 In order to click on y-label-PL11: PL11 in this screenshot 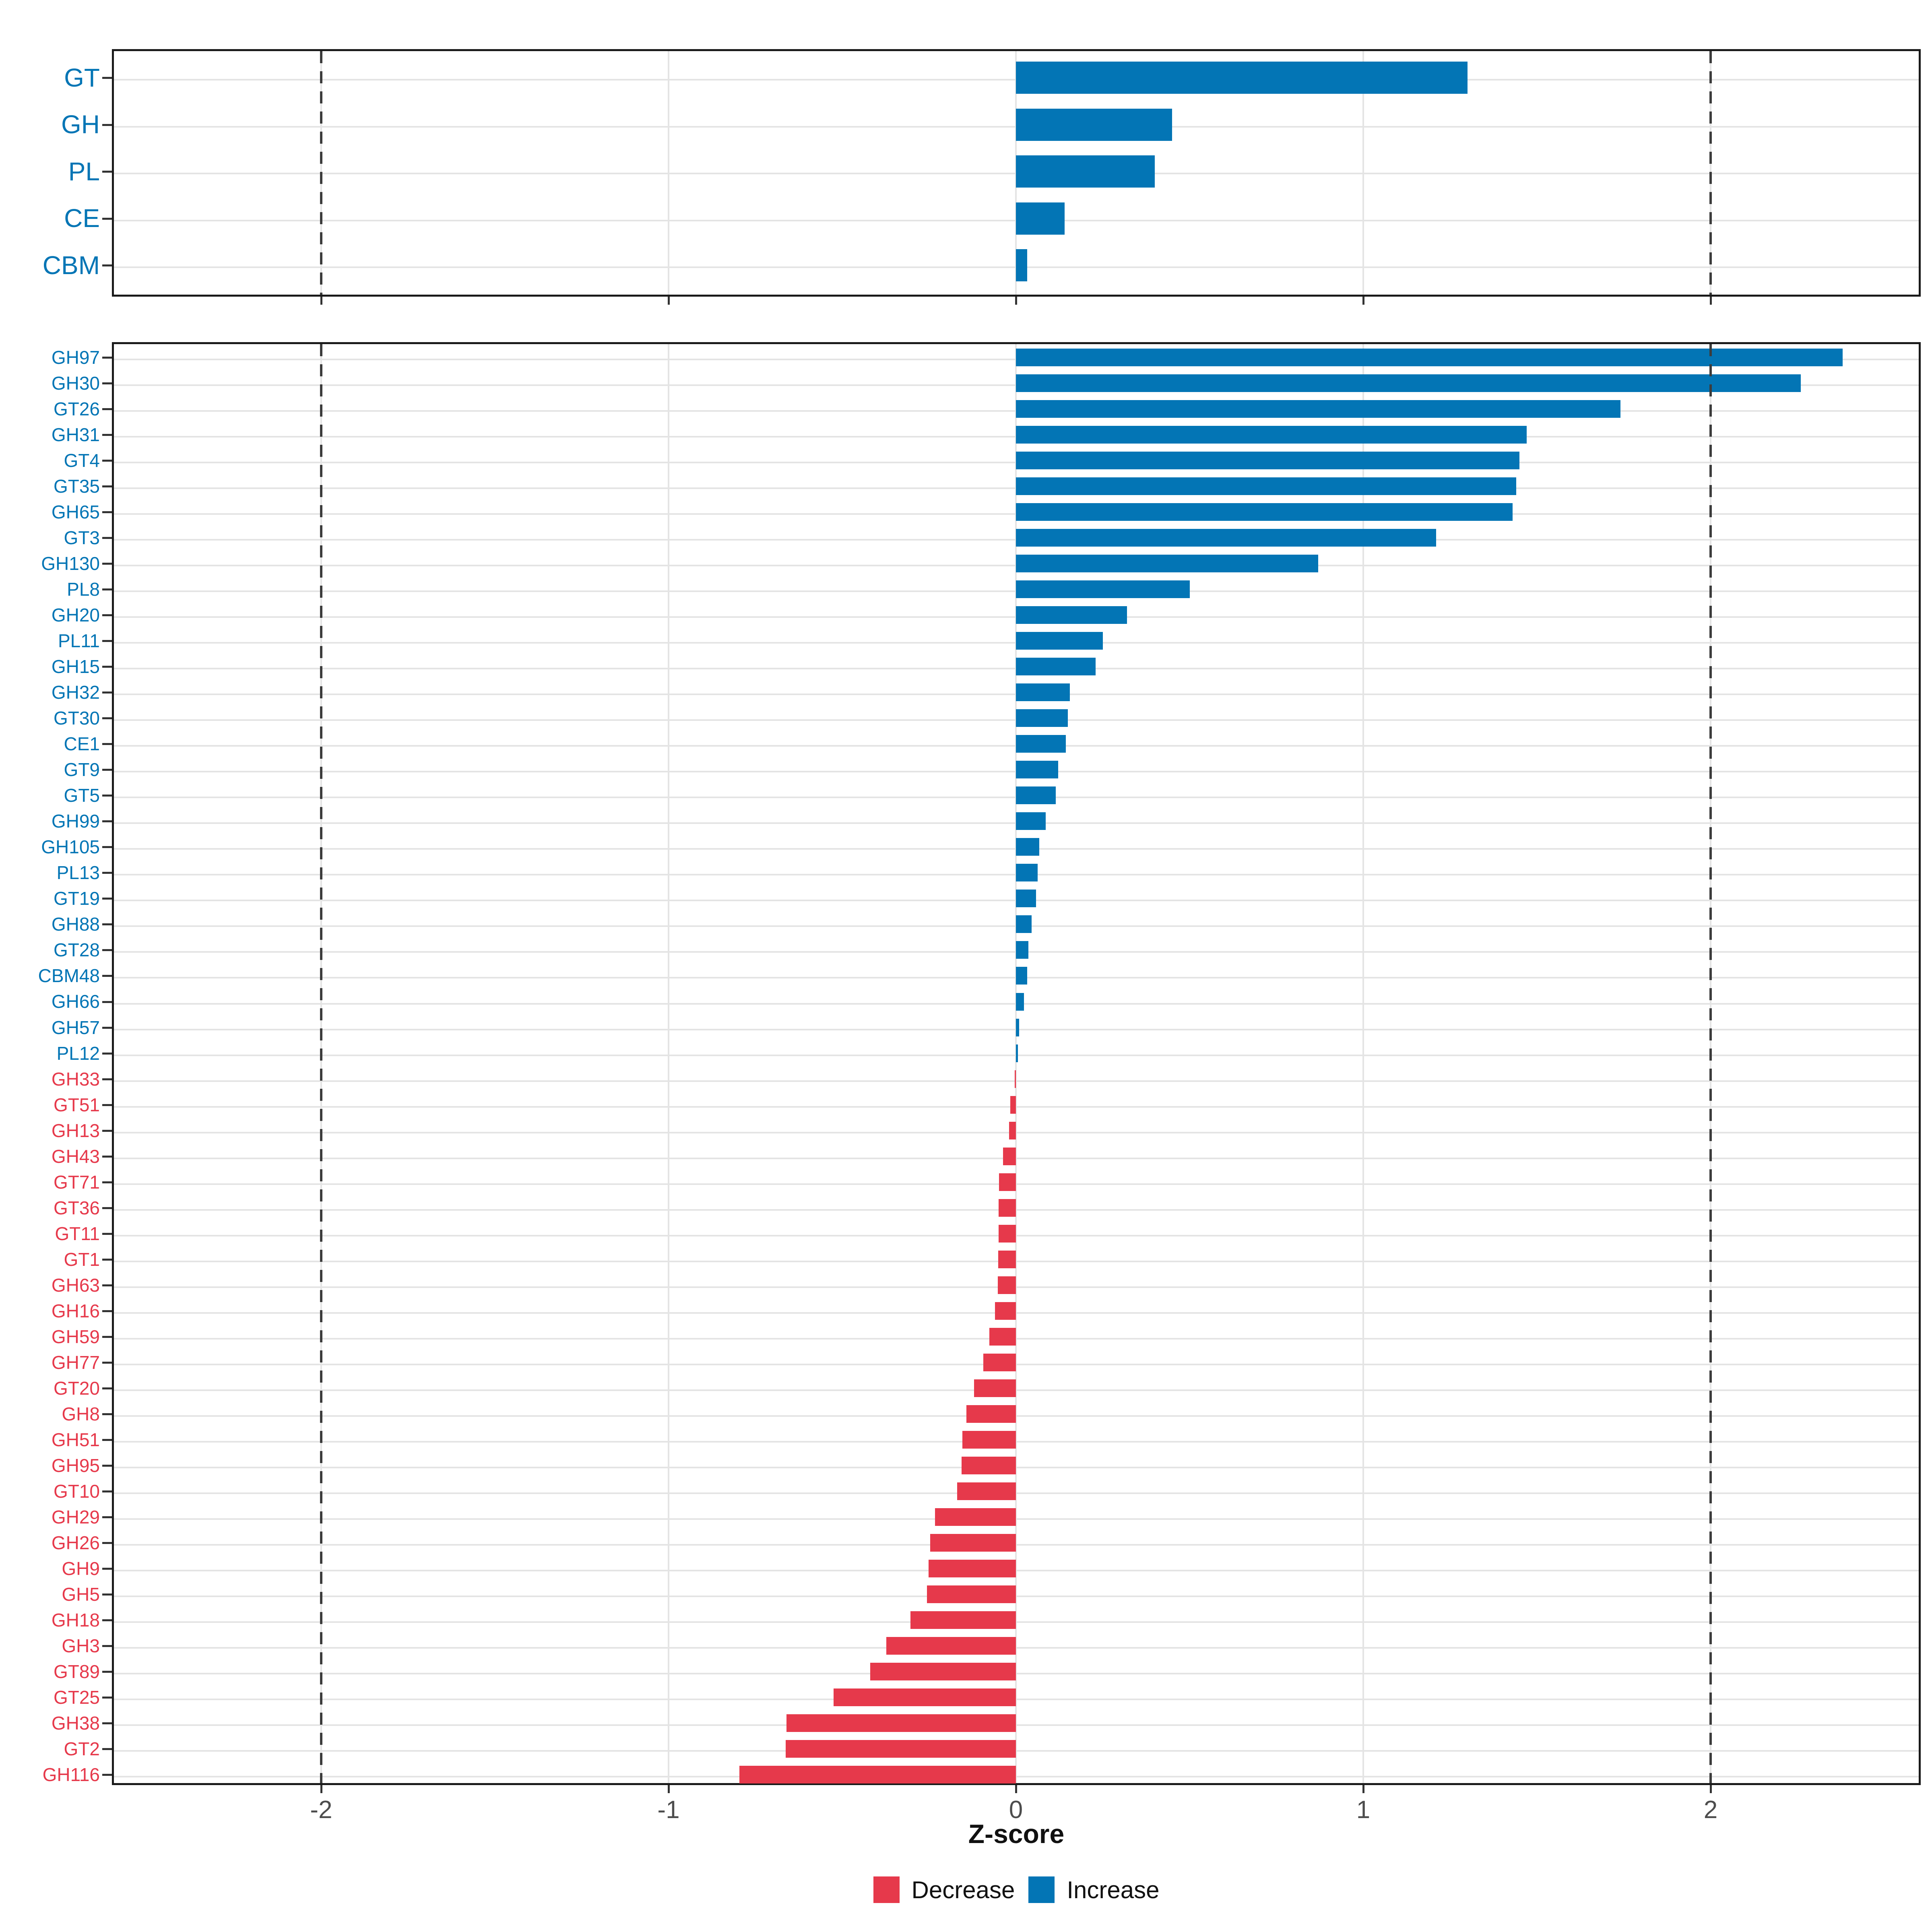, I will do `click(79, 641)`.